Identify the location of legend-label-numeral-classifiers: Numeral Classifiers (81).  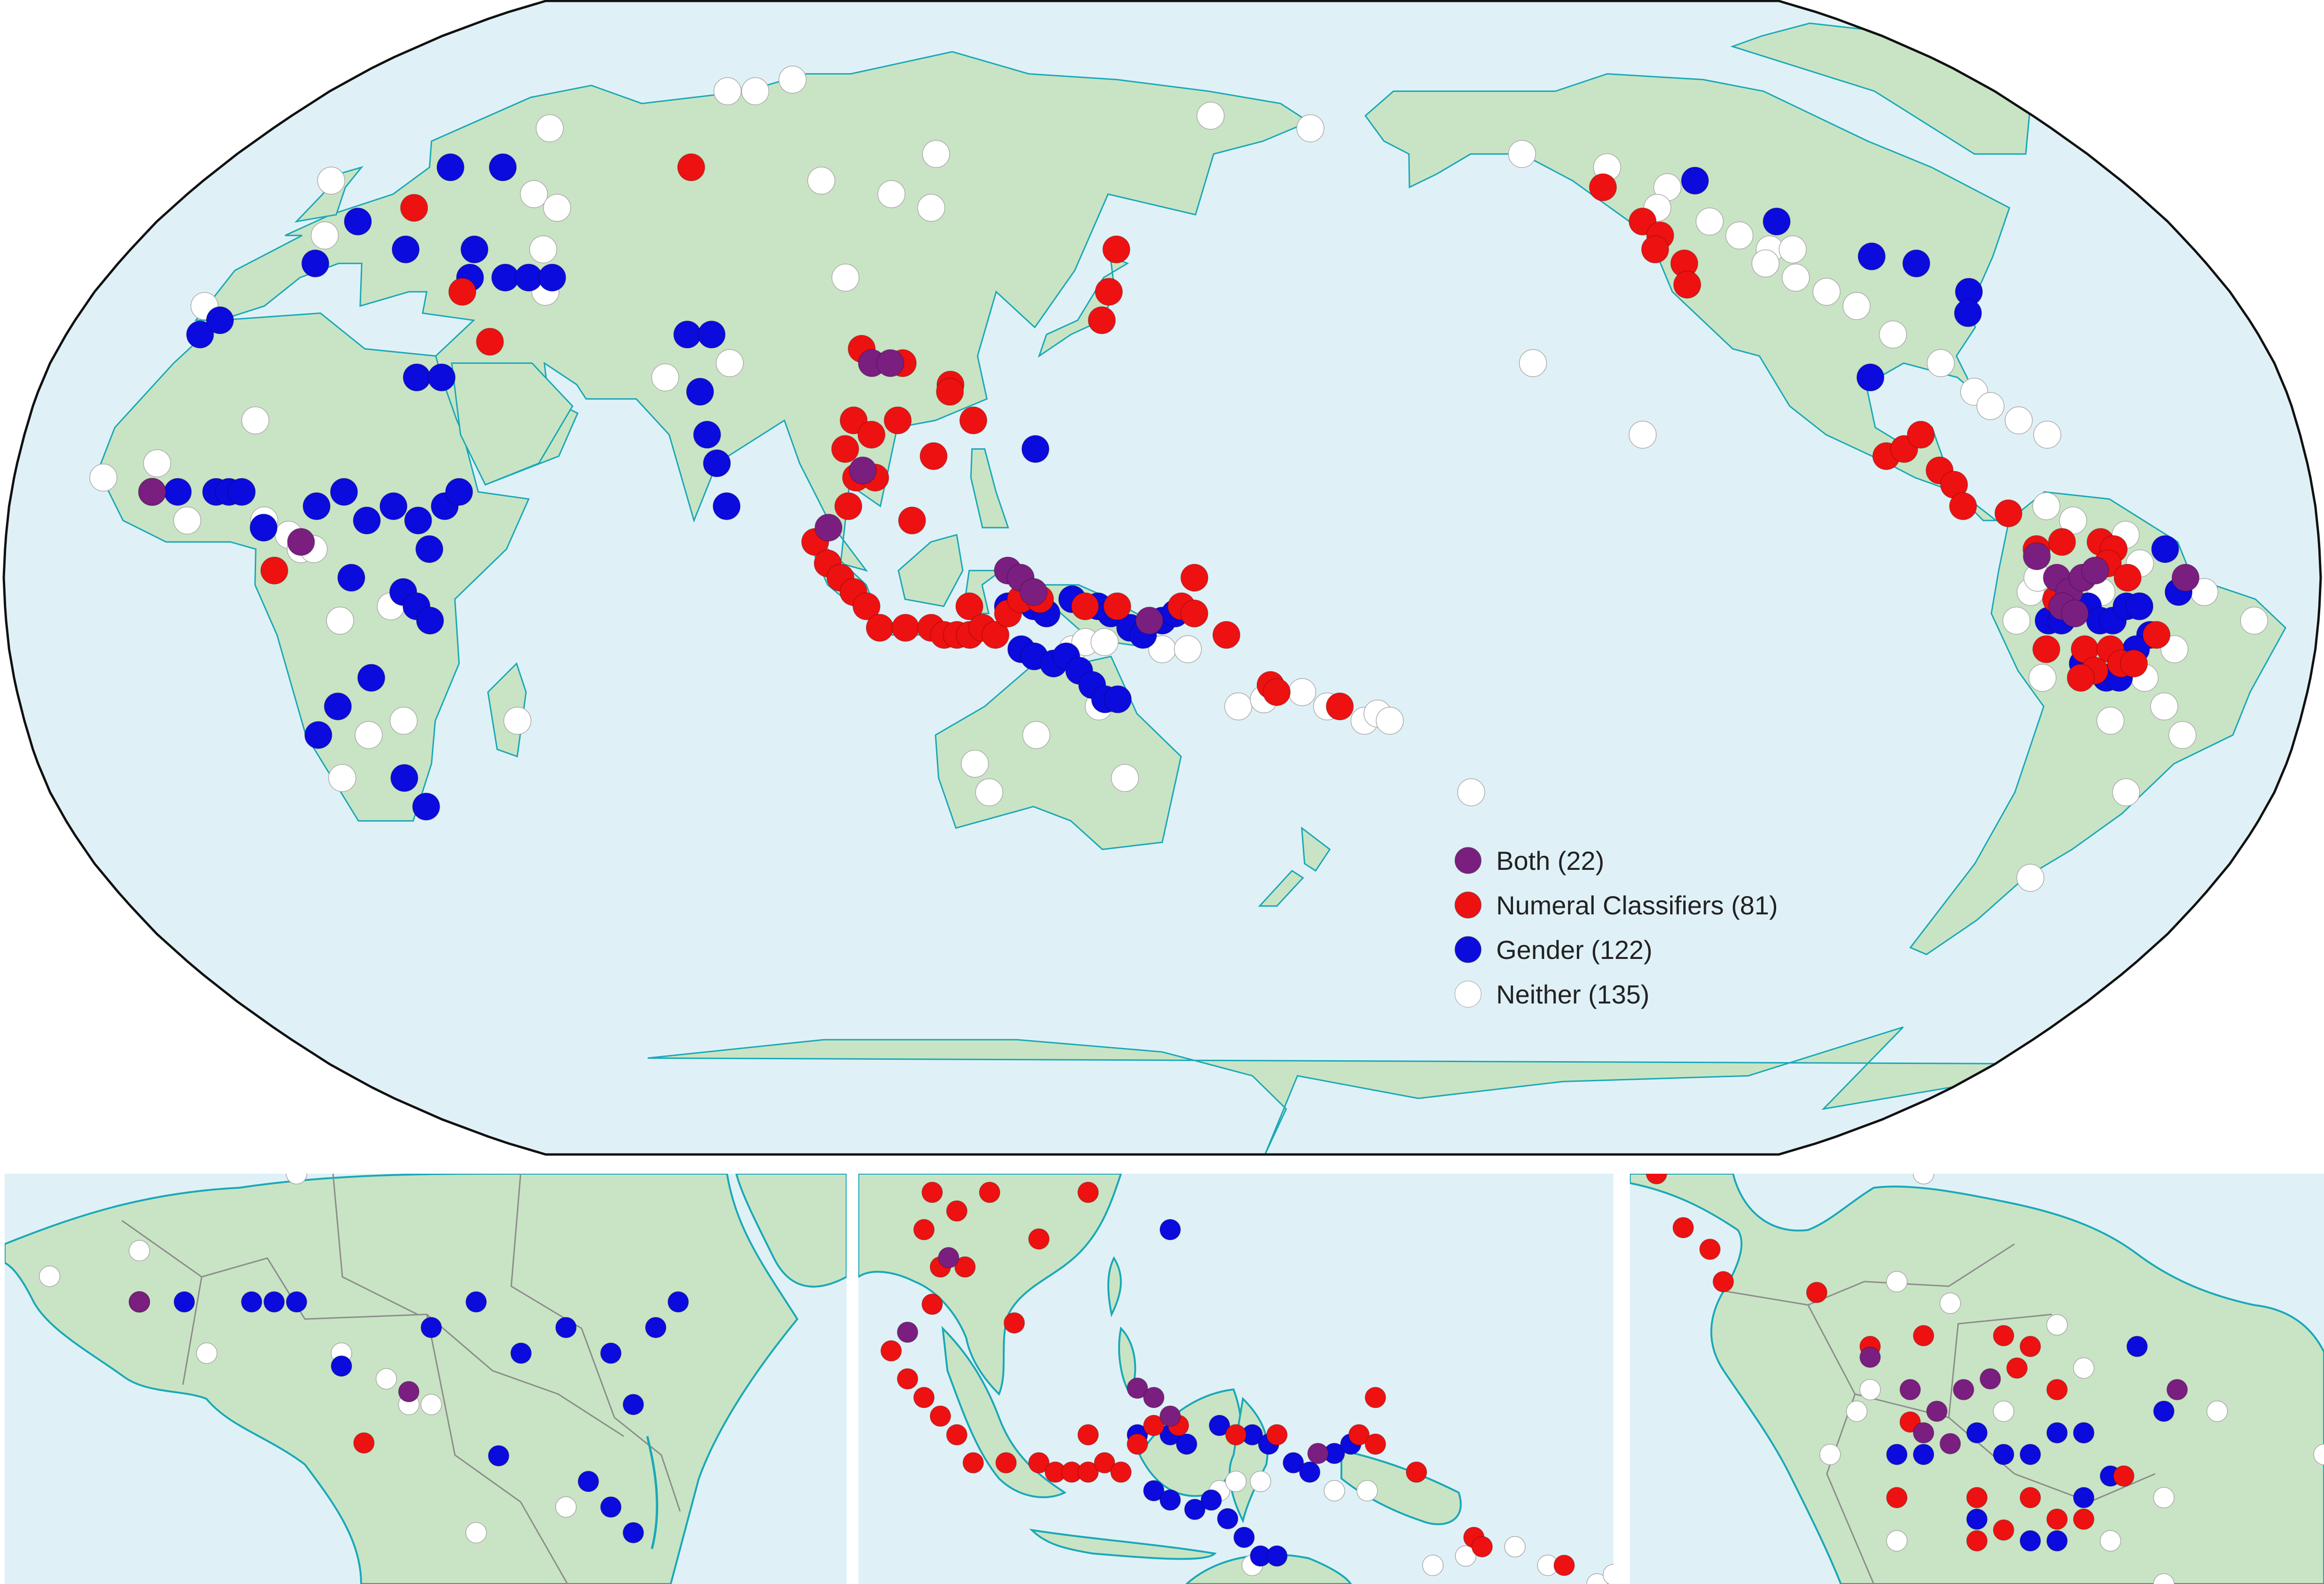
(1637, 905).